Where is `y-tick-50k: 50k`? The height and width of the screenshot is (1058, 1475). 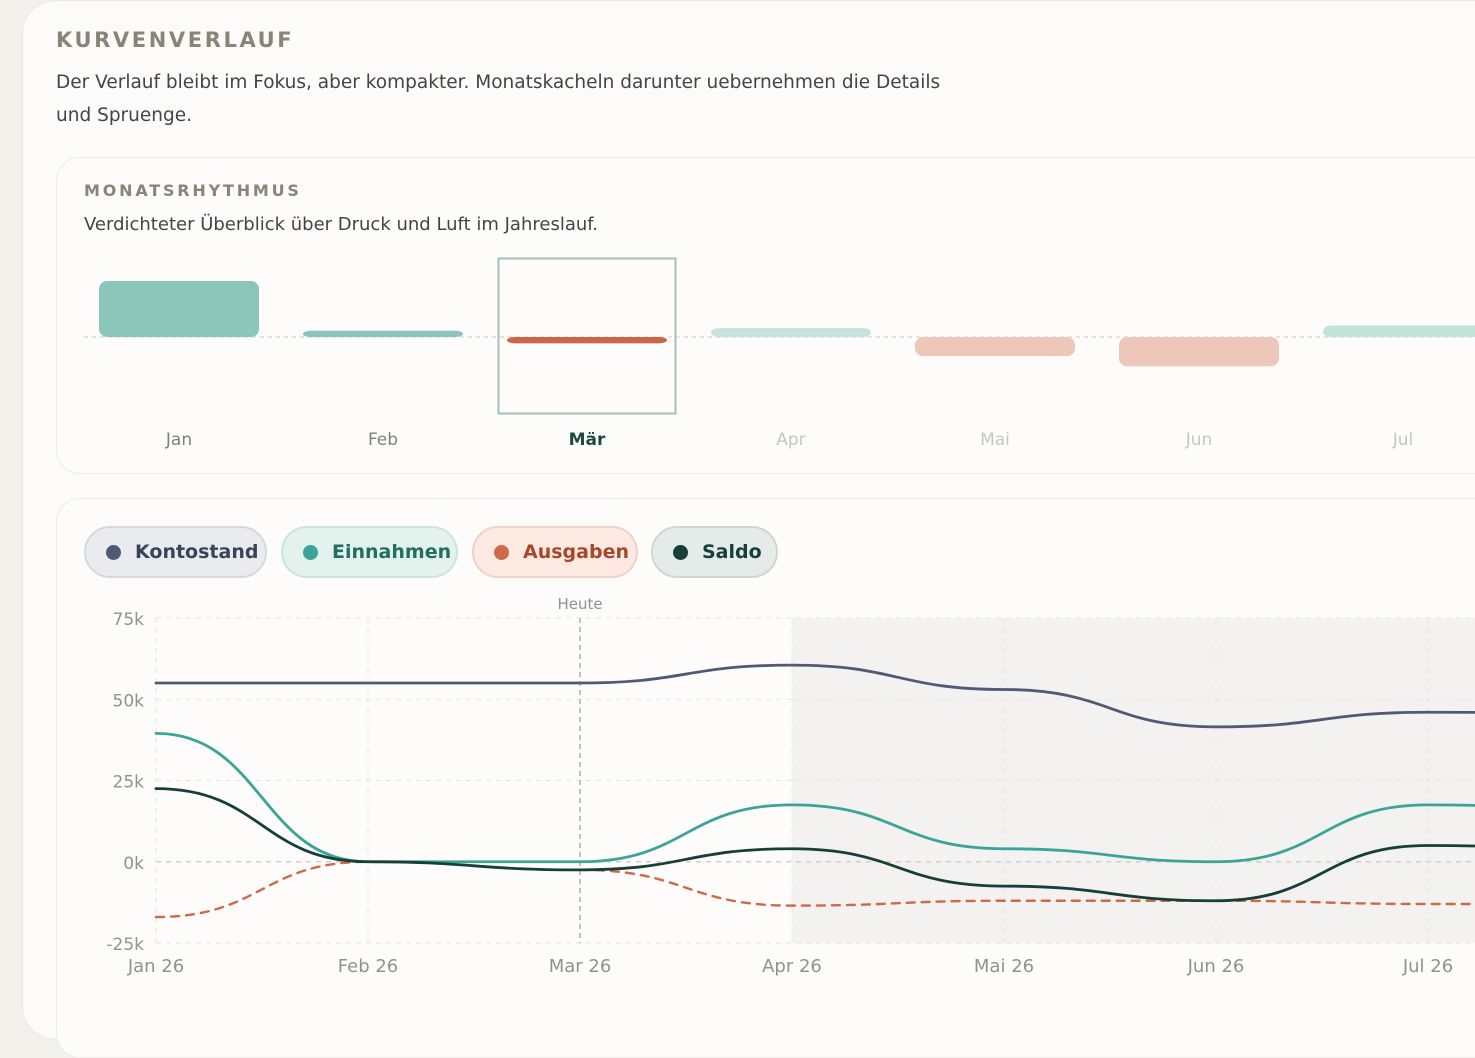 y-tick-50k: 50k is located at coordinates (129, 701).